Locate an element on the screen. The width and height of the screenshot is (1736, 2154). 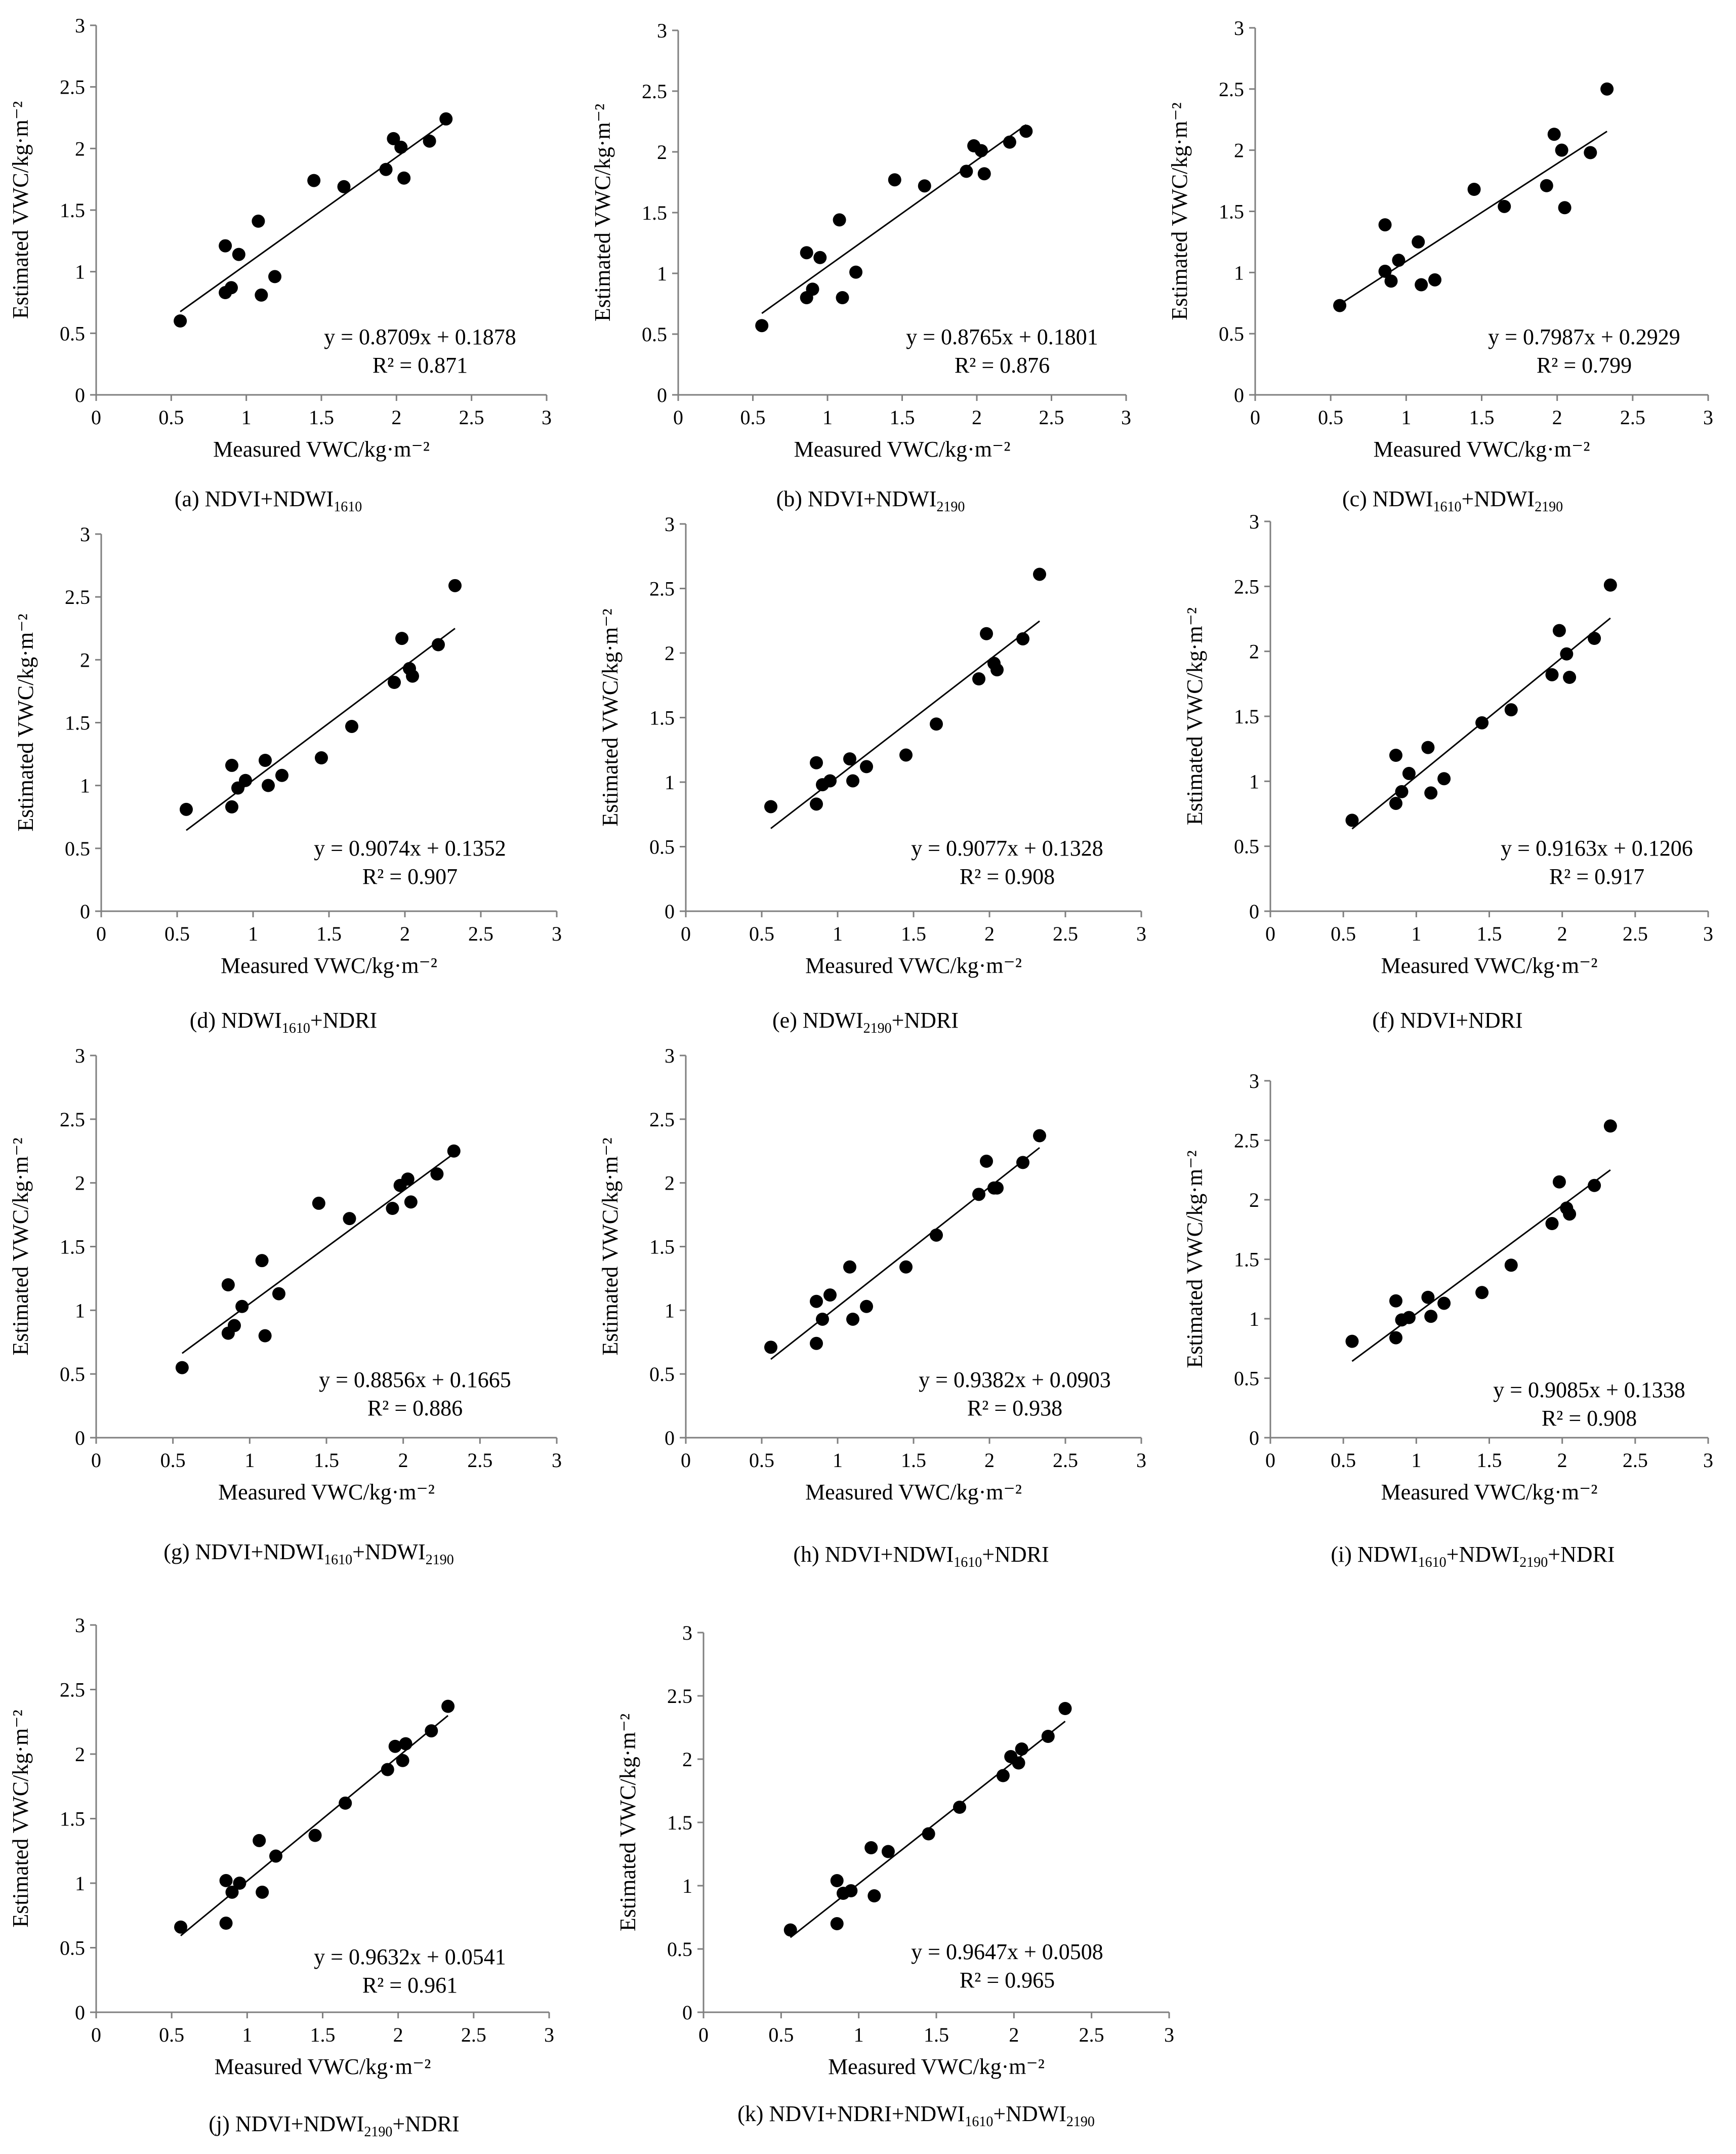
r-squared-label: R² = 0.886 is located at coordinates (415, 1408).